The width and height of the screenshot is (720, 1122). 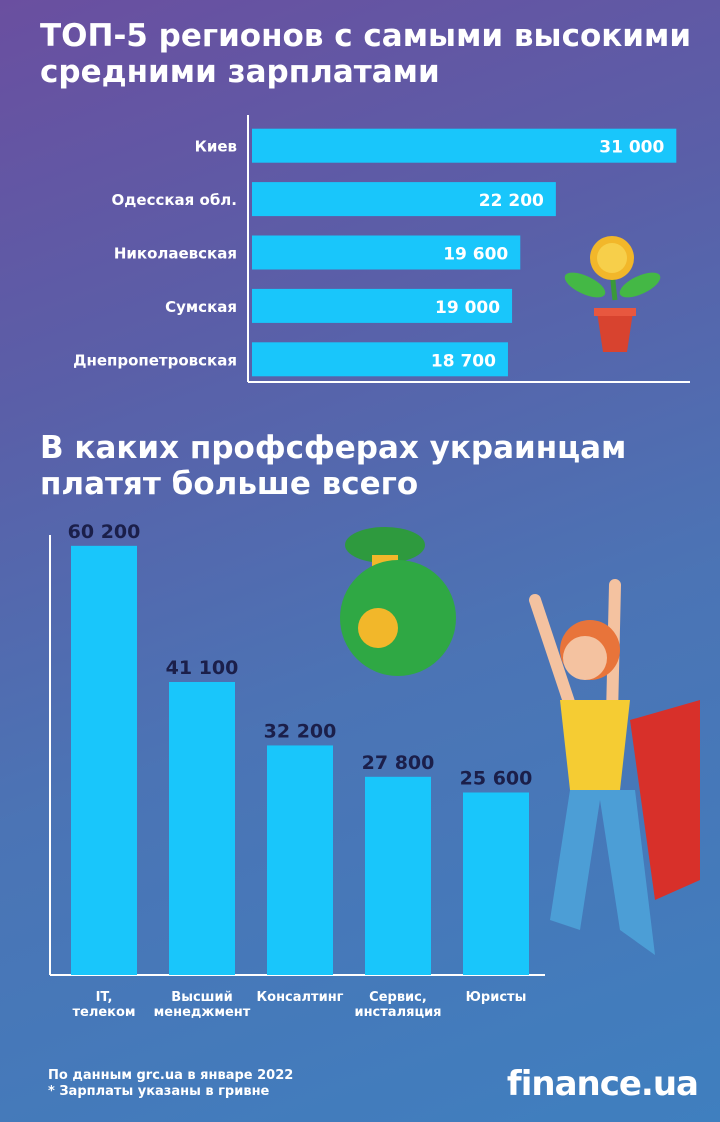 I want to click on category-label: Одесская обл., so click(x=174, y=200).